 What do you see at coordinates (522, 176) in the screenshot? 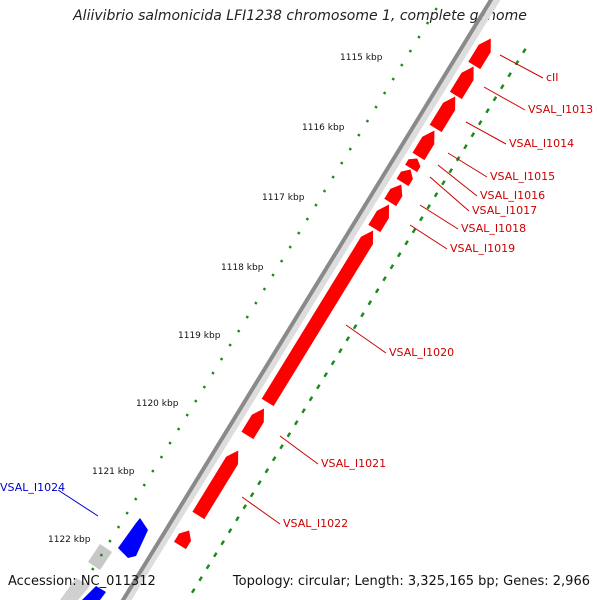
I see `gene-label-VSAL_I1015: VSAL_I1015` at bounding box center [522, 176].